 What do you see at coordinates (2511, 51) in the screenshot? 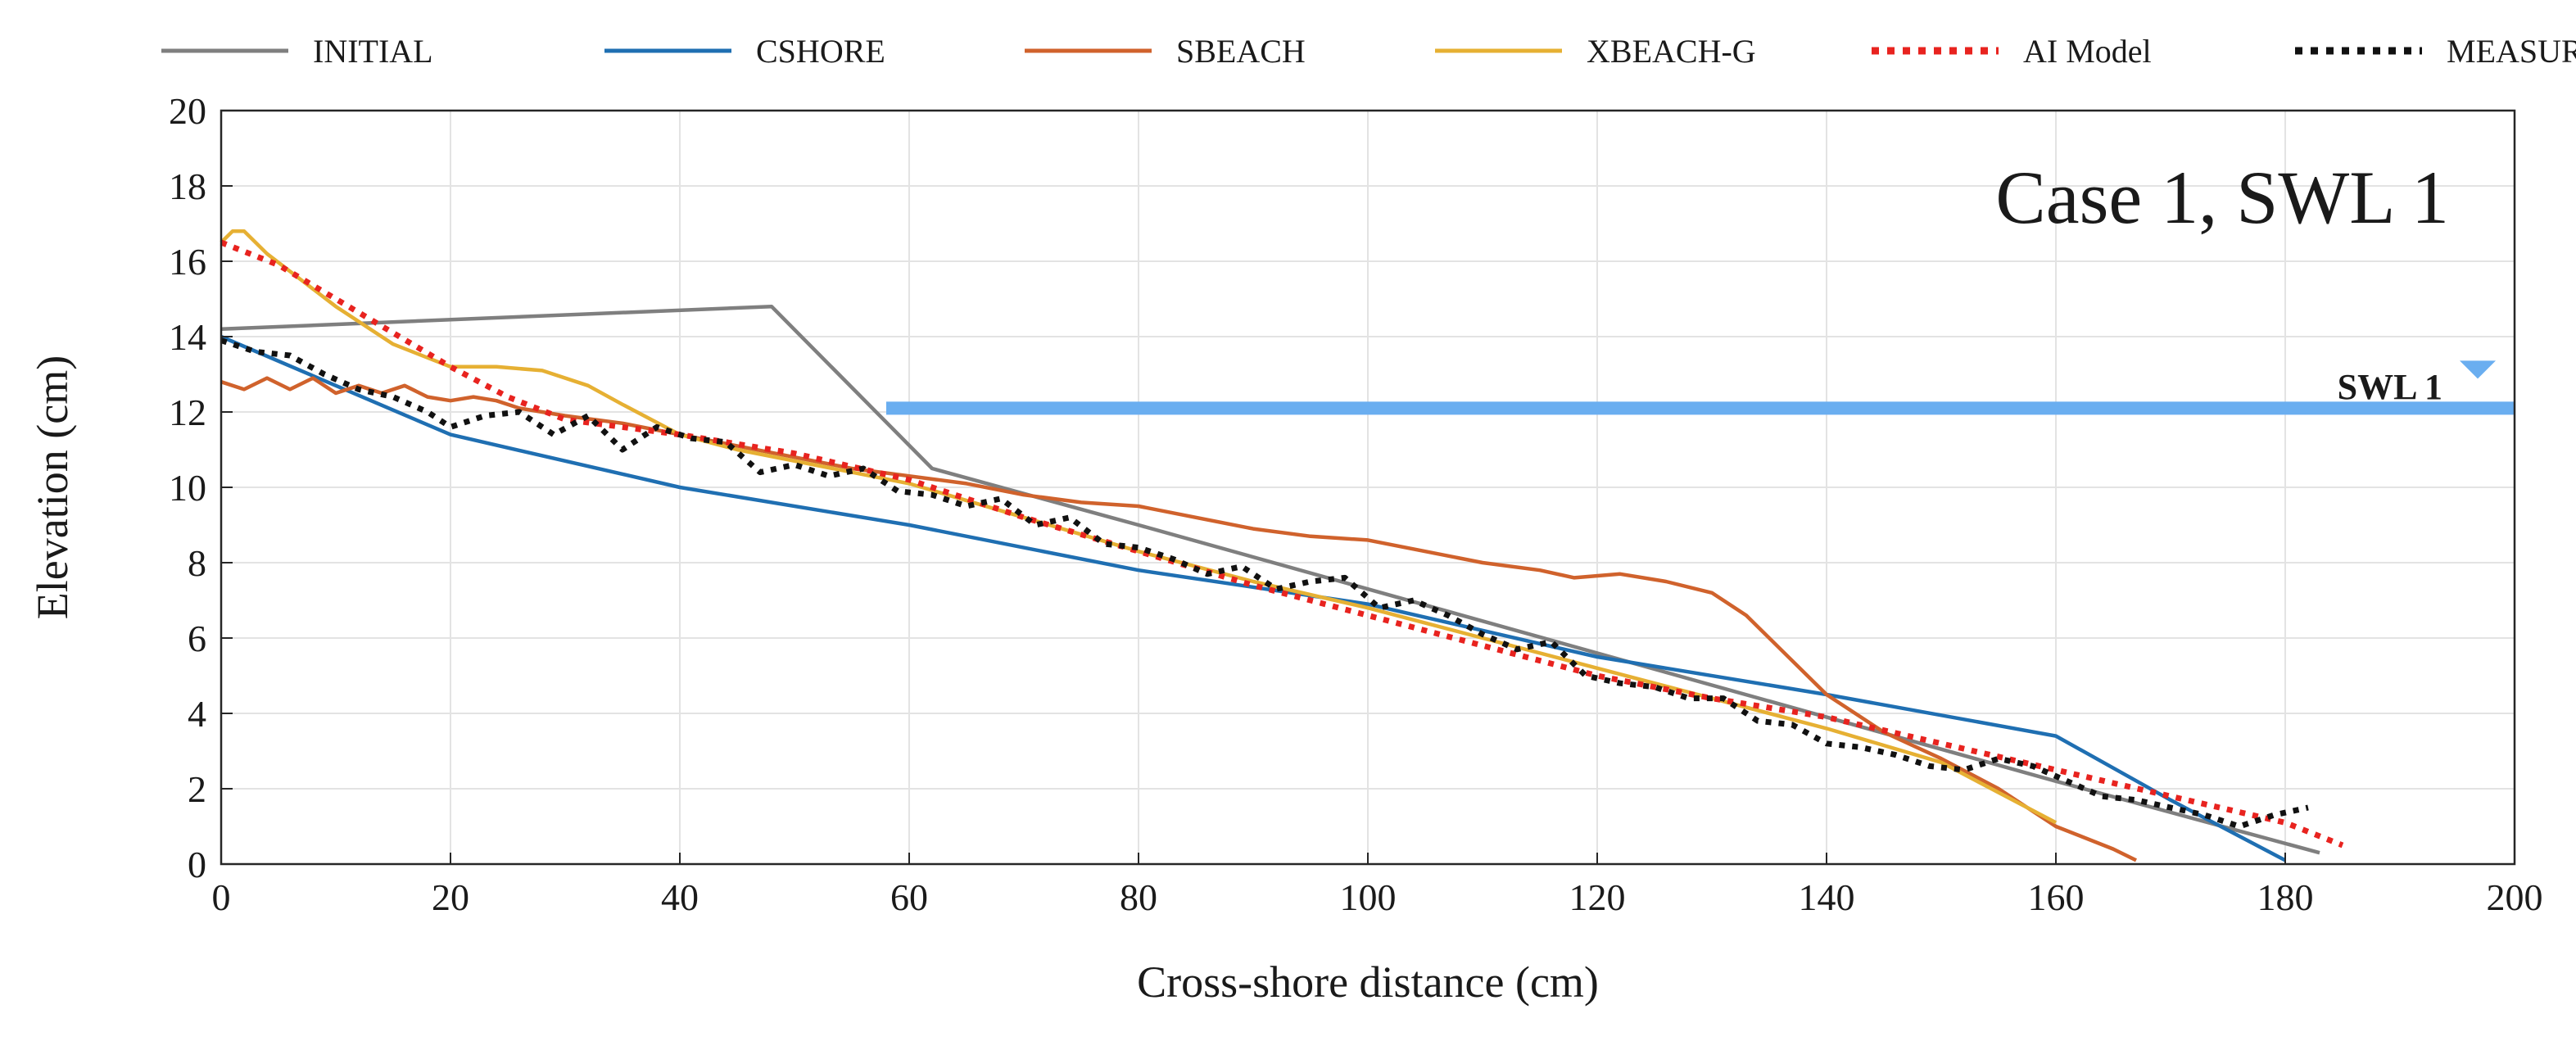
I see `legend-label-measured: MEASURED` at bounding box center [2511, 51].